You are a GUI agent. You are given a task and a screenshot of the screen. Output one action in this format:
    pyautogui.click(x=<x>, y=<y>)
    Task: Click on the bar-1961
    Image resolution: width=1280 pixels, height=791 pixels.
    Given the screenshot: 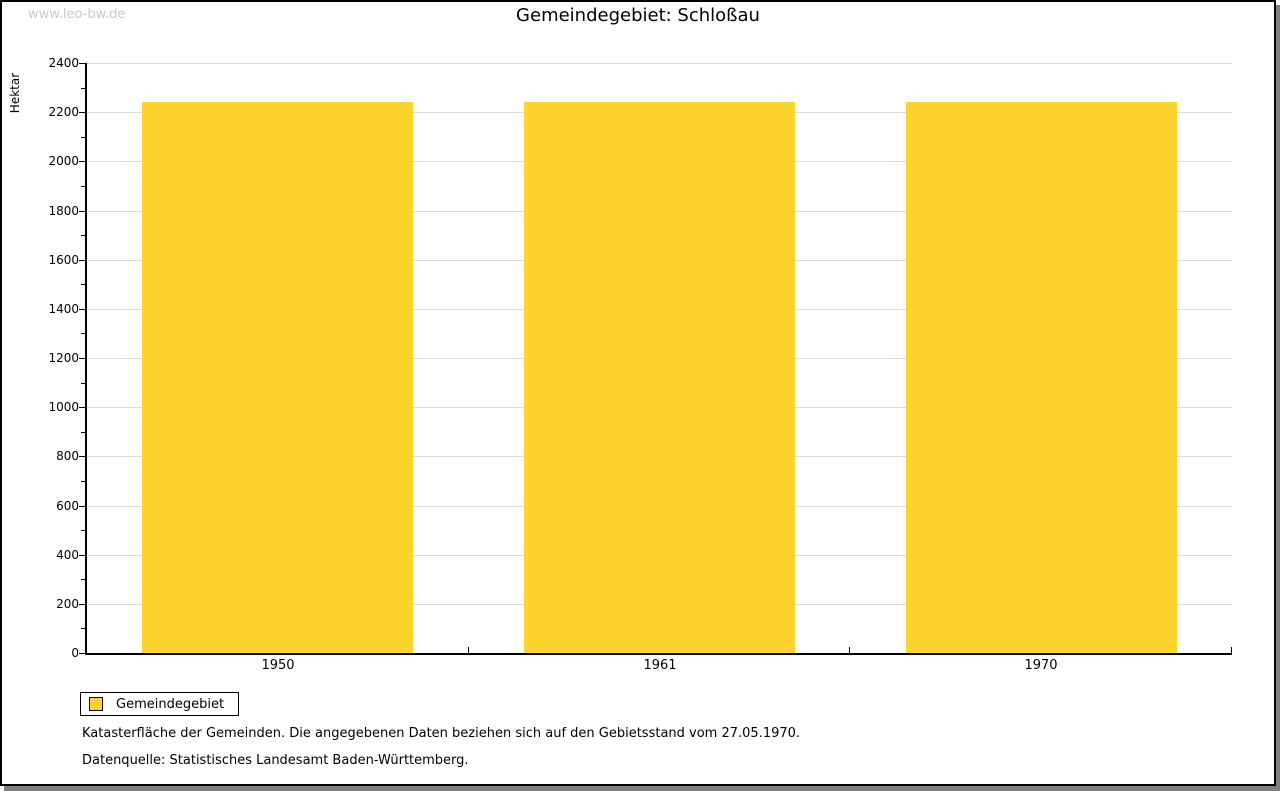 What is the action you would take?
    pyautogui.click(x=659, y=377)
    